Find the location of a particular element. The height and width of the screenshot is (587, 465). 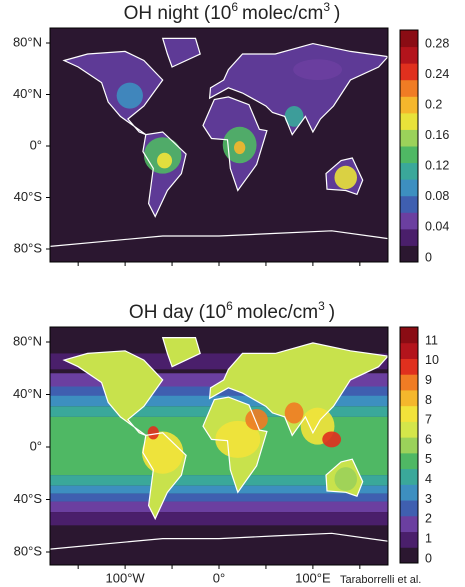

panel-title: OH night (106 molec/cm3) is located at coordinates (232, 12).